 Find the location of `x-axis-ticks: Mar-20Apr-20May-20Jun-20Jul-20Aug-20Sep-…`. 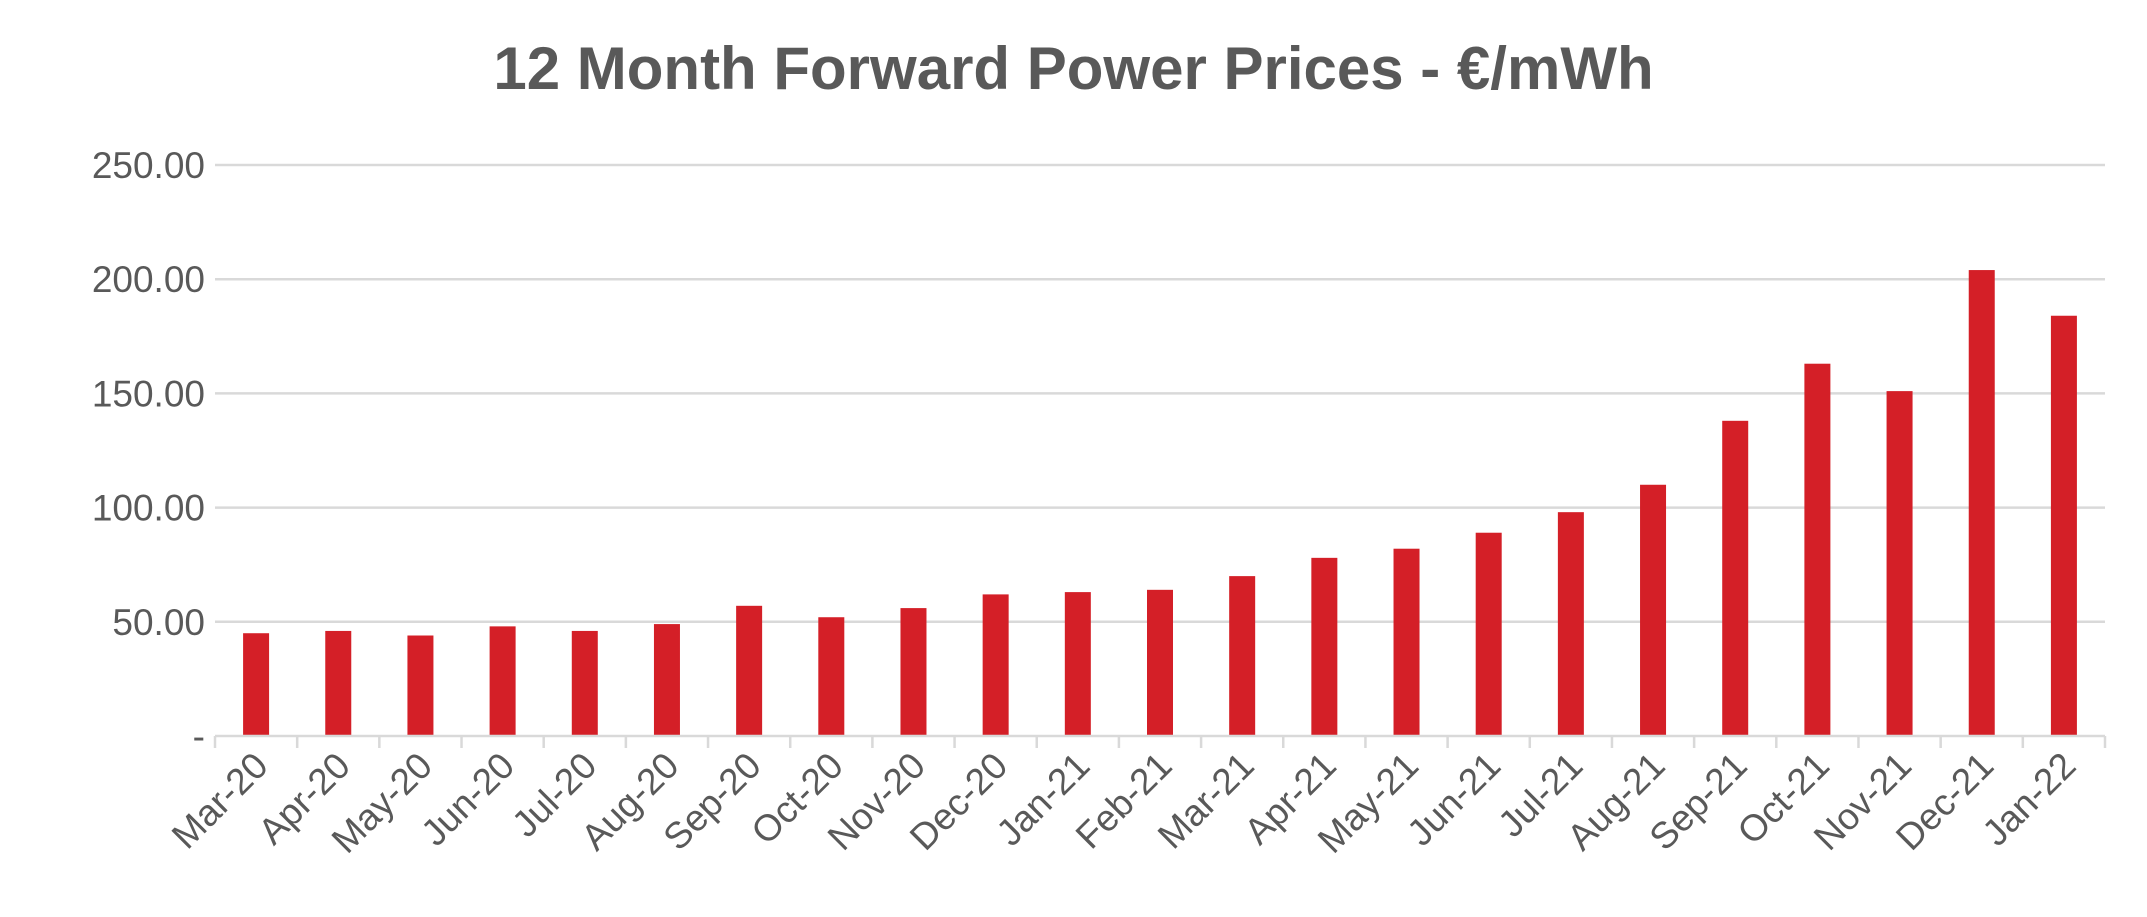

x-axis-ticks: Mar-20Apr-20May-20Jun-20Jul-20Aug-20Sep-… is located at coordinates (1124, 803).